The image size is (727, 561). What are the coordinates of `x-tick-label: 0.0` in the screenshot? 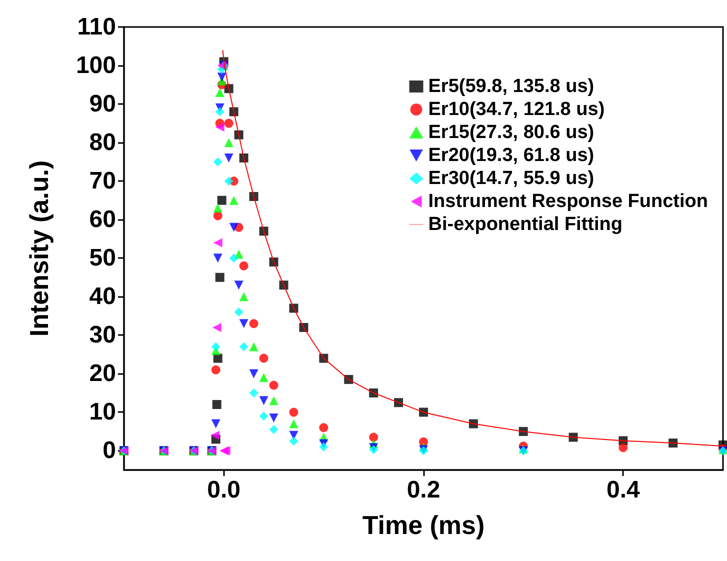 It's located at (224, 490).